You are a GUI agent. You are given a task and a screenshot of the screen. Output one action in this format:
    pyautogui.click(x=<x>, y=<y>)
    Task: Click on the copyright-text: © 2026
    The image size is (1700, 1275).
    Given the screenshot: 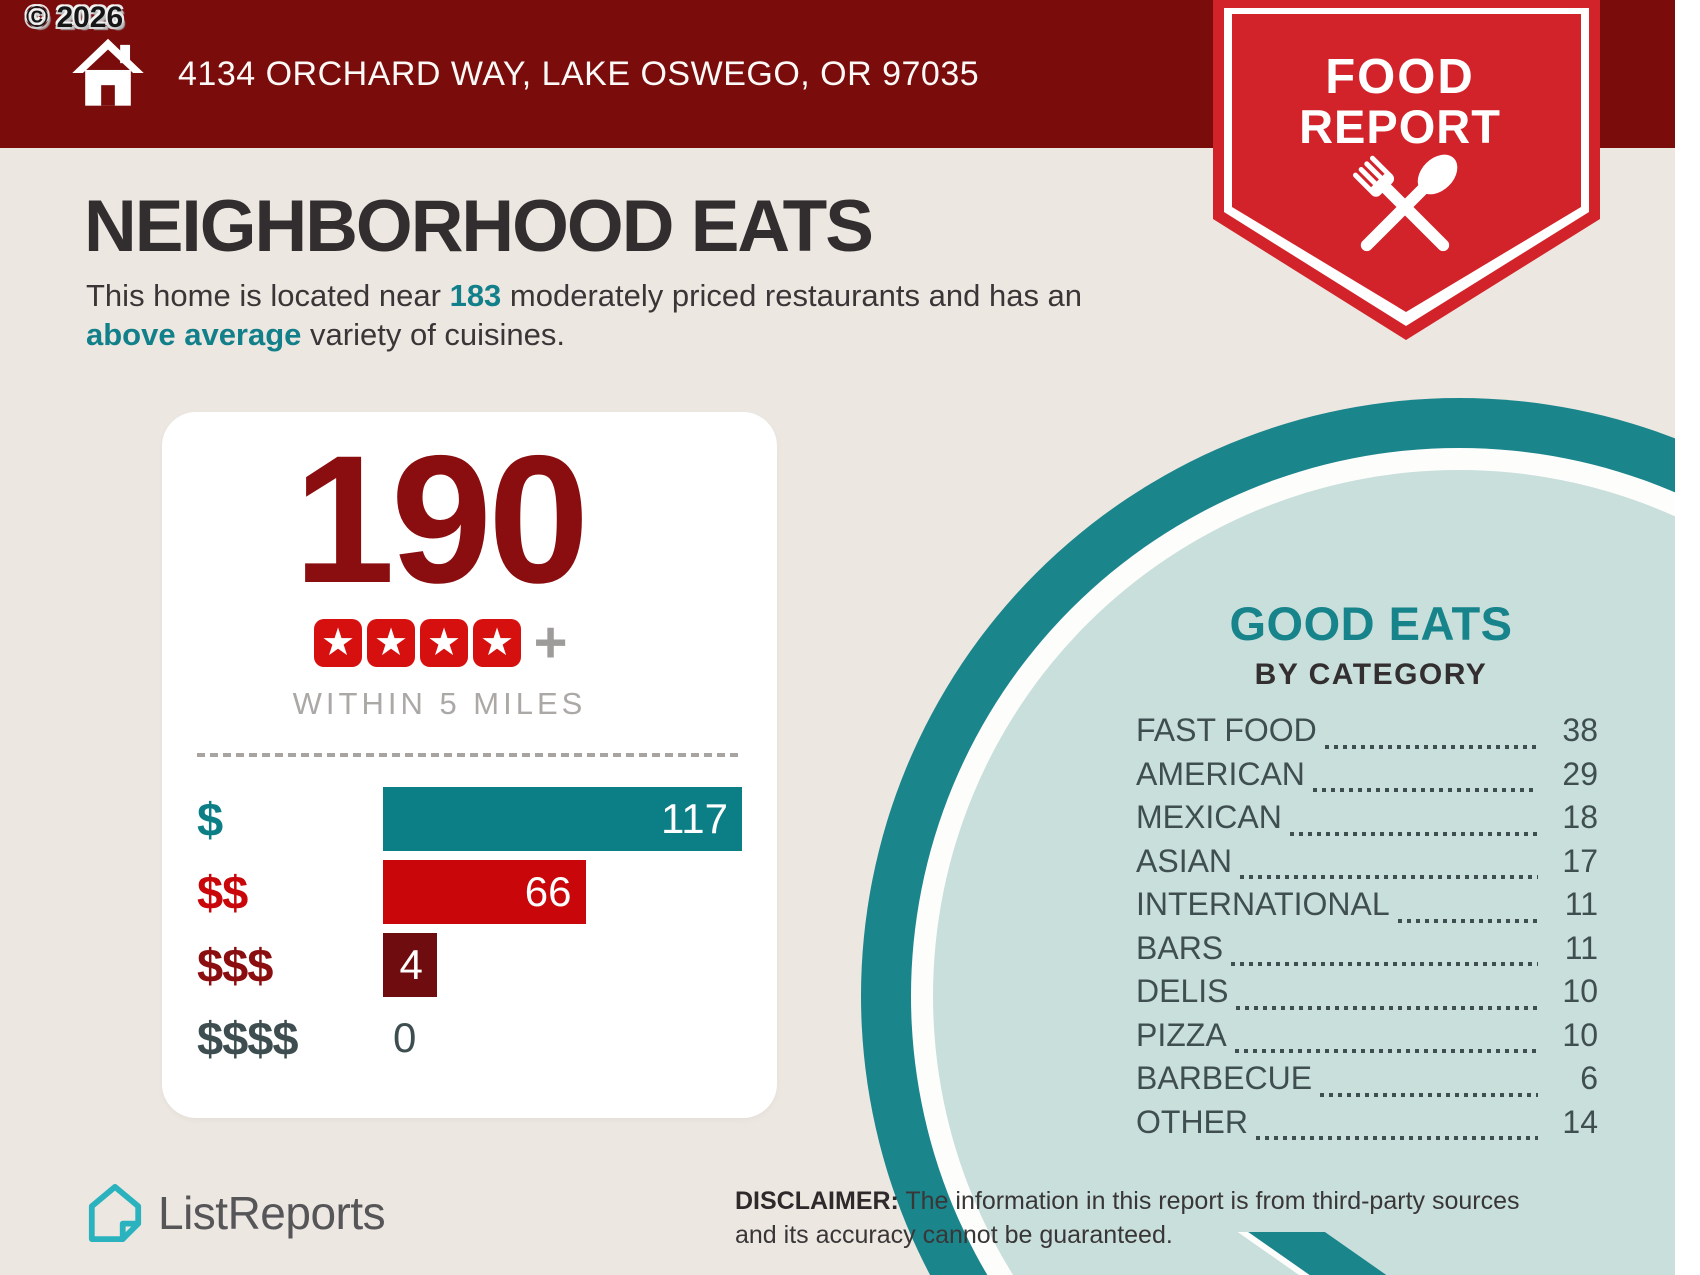 What is the action you would take?
    pyautogui.click(x=75, y=17)
    